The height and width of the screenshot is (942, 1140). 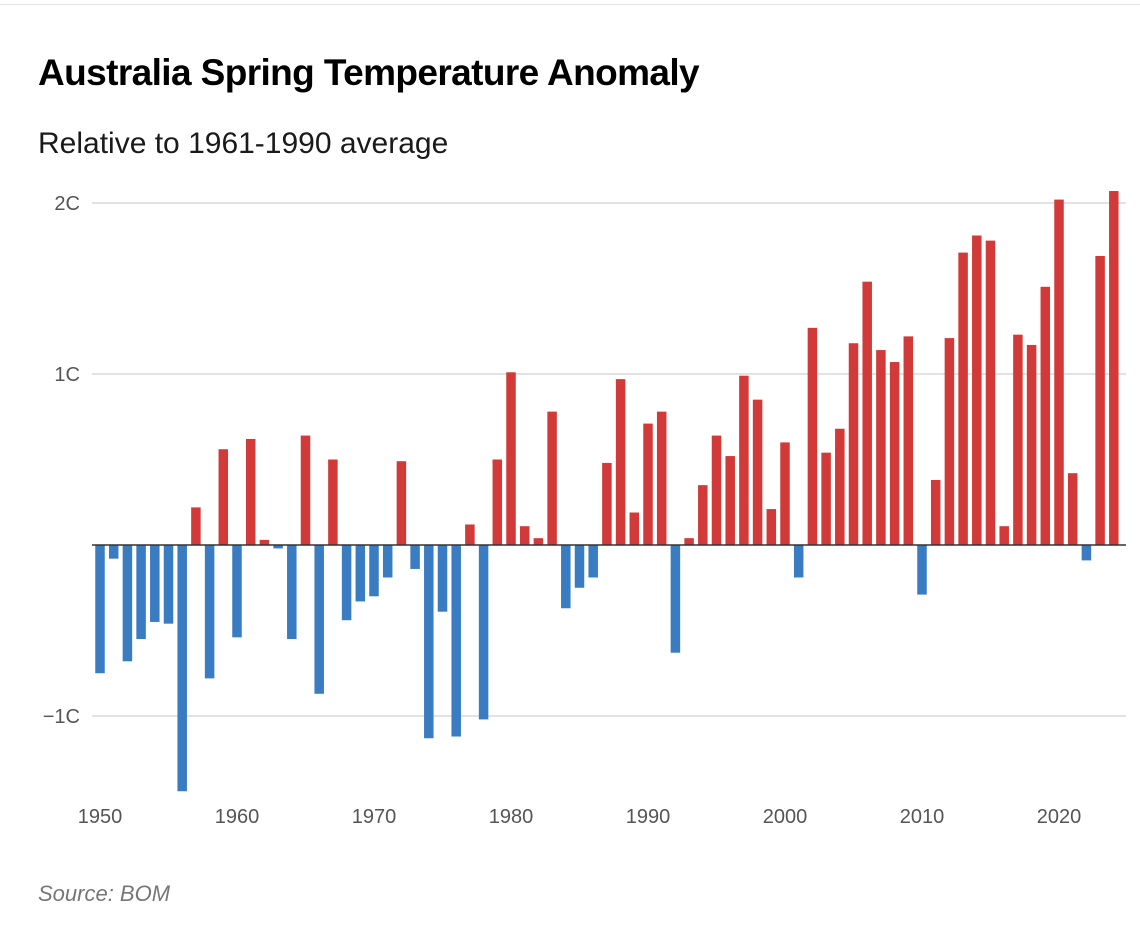 I want to click on bar-1992, so click(x=675, y=599).